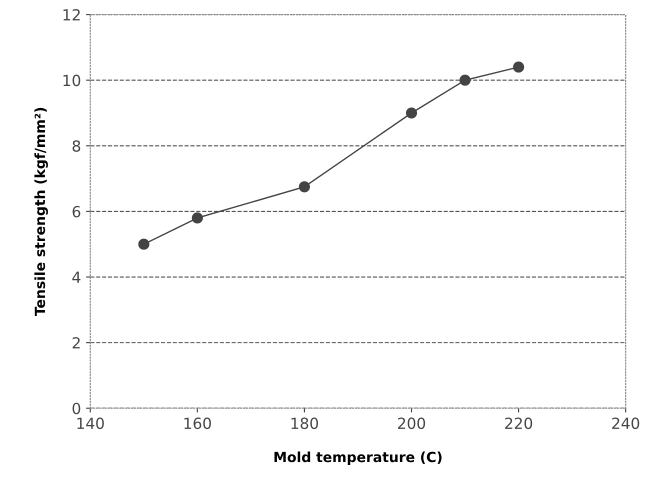  I want to click on y-tick-label: 8, so click(76, 146).